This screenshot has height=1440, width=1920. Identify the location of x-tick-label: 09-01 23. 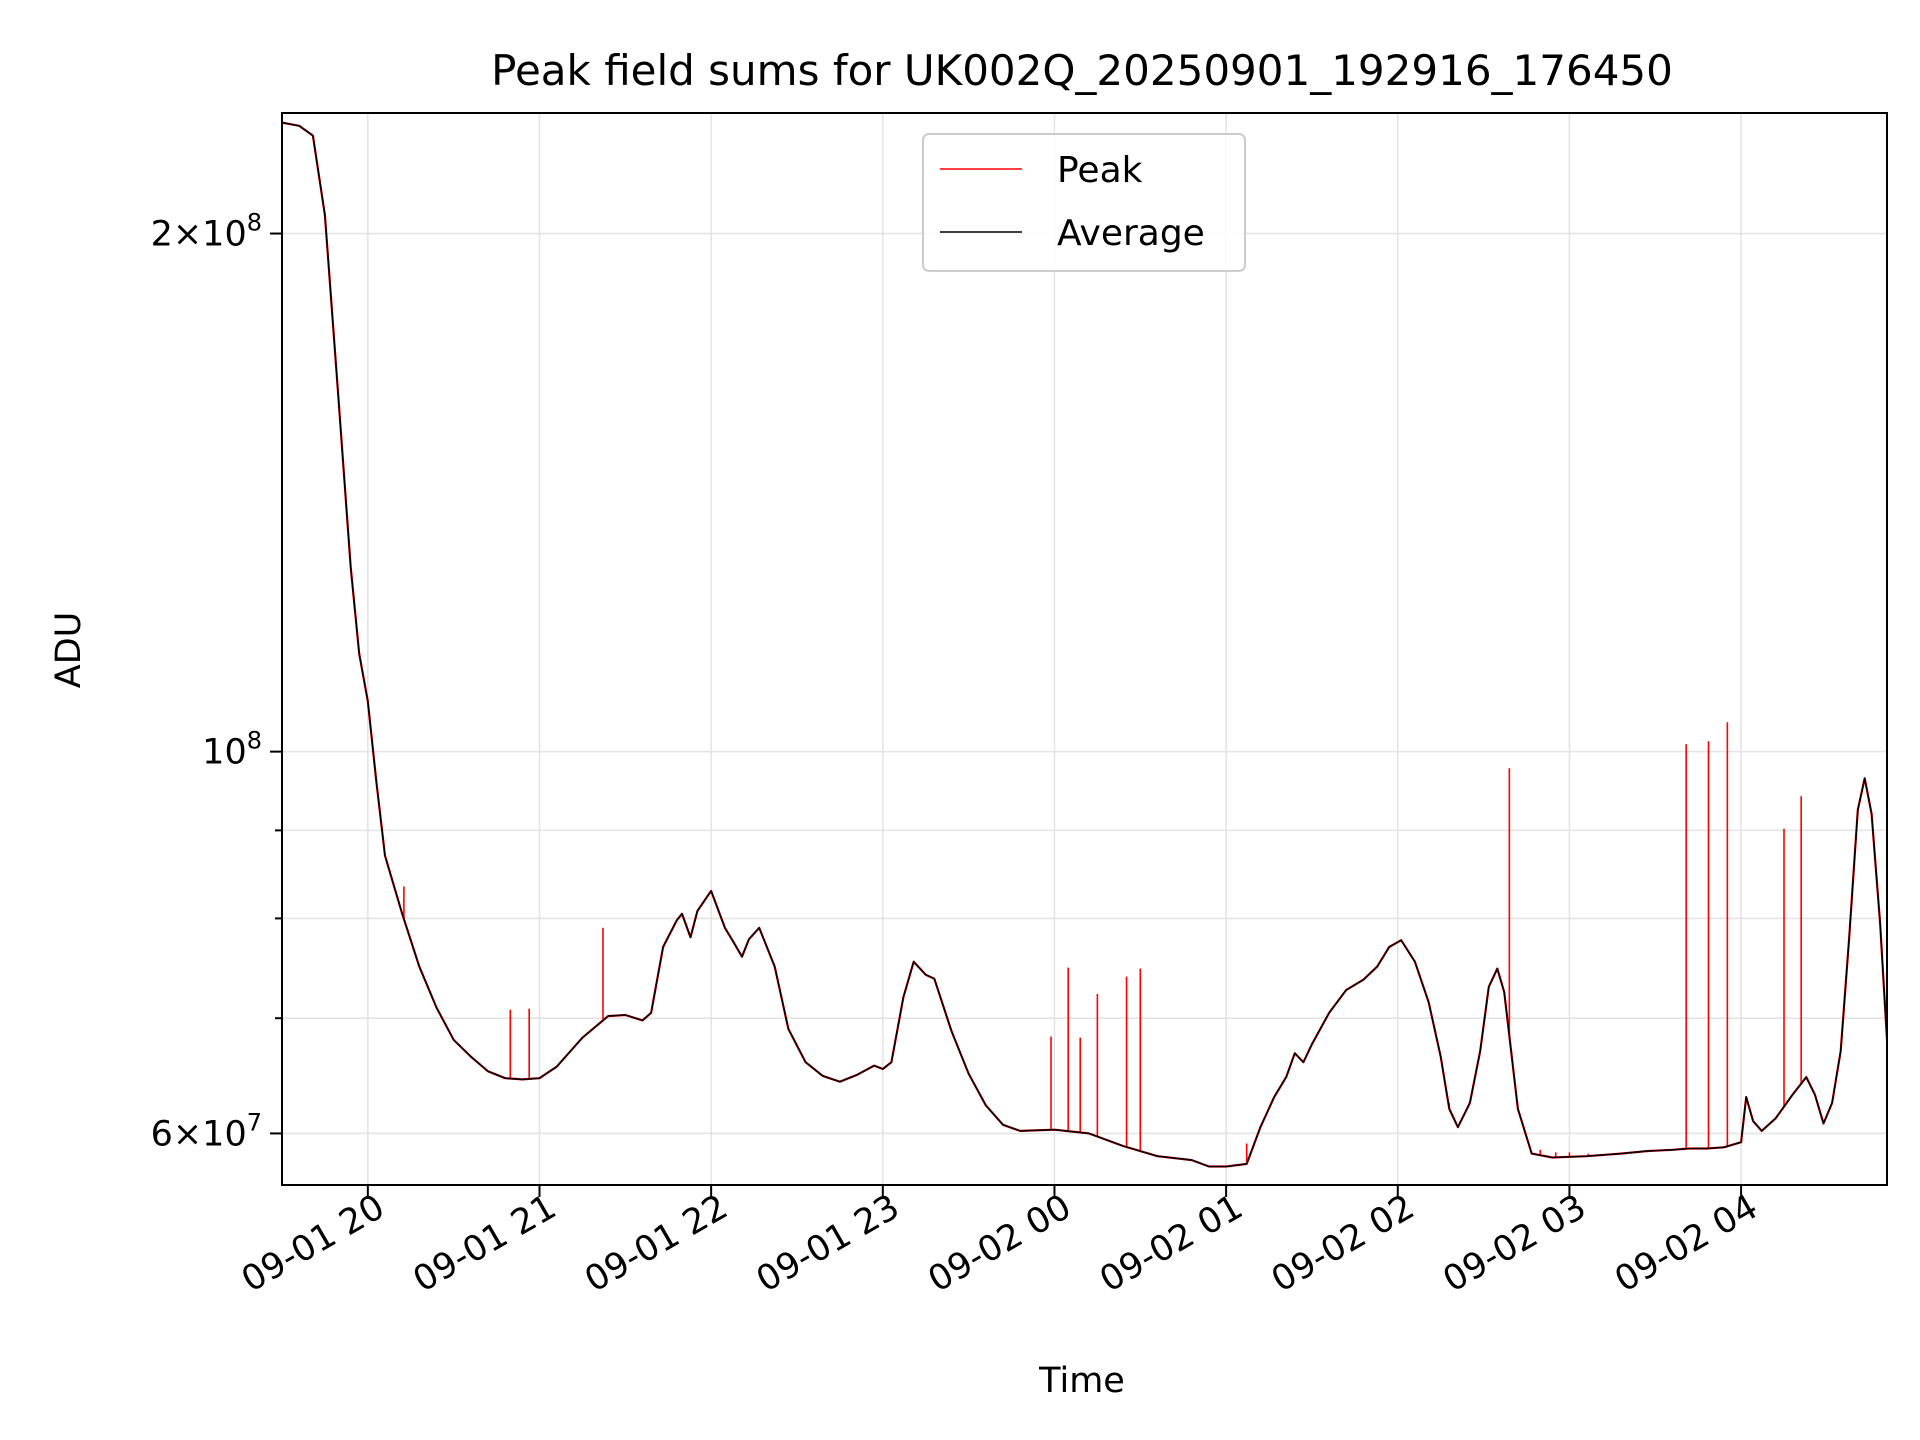
(828, 1243).